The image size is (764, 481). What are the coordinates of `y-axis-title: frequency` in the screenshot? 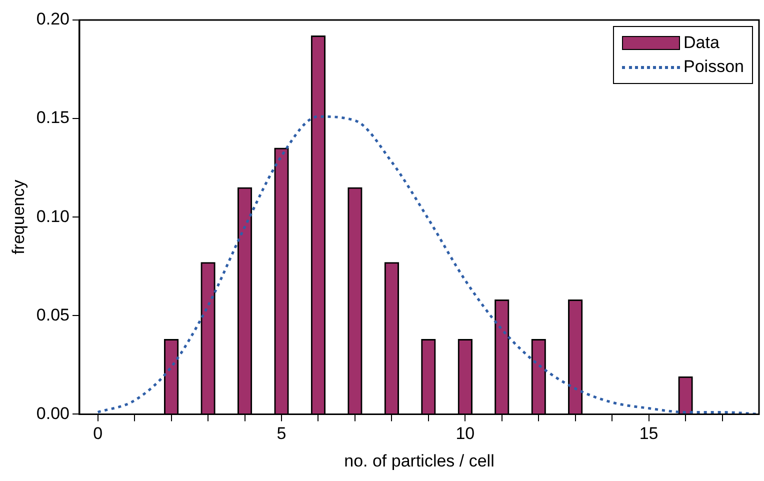 It's located at (18, 216).